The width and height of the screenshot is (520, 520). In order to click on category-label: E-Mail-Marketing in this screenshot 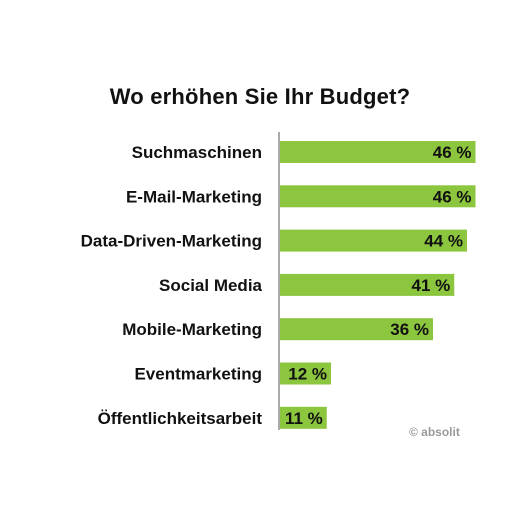, I will do `click(194, 196)`.